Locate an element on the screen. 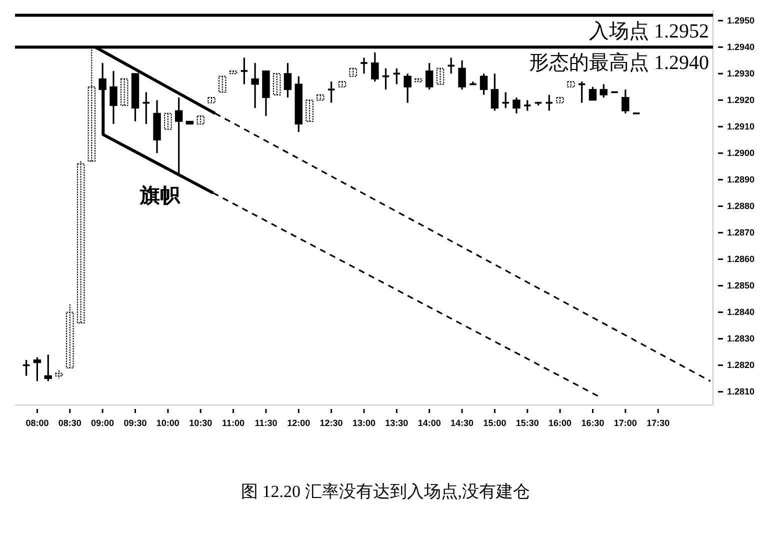  y-tick-label: 1.2890 is located at coordinates (741, 179).